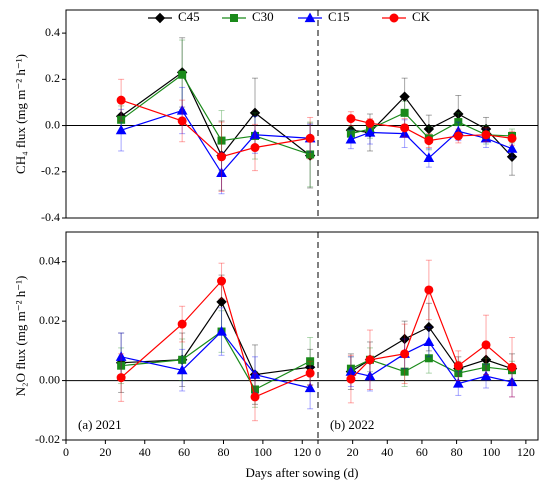  Describe the element at coordinates (263, 16) in the screenshot. I see `legend-label: C30` at that location.